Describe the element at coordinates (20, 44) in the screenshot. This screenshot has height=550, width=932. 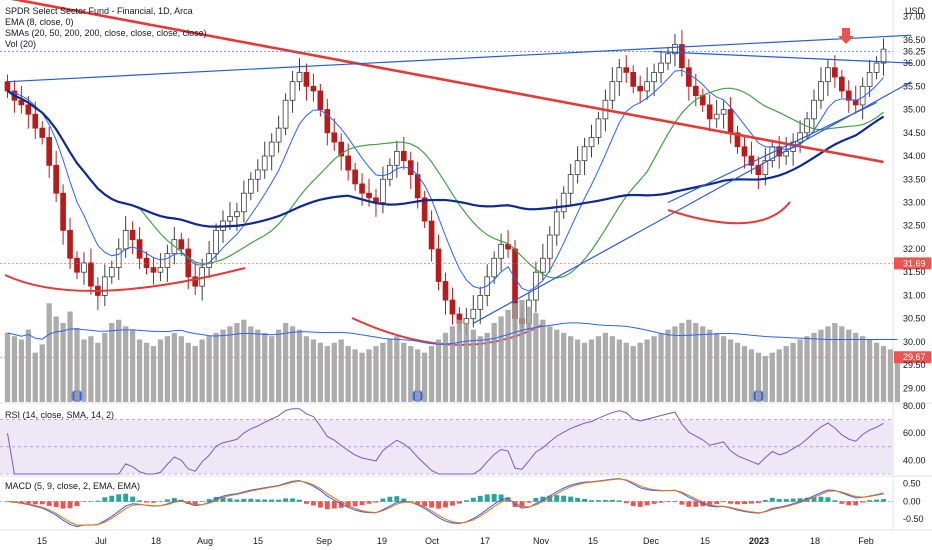
I see `vol-legend: Vol (20)` at that location.